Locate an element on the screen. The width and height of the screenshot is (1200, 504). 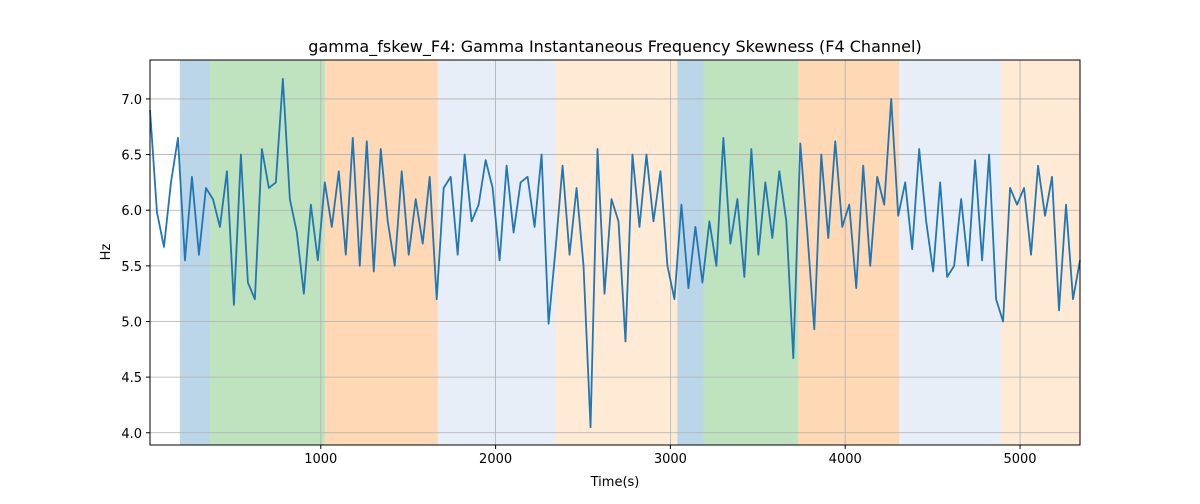
y-tick-label: 6.0 is located at coordinates (131, 211).